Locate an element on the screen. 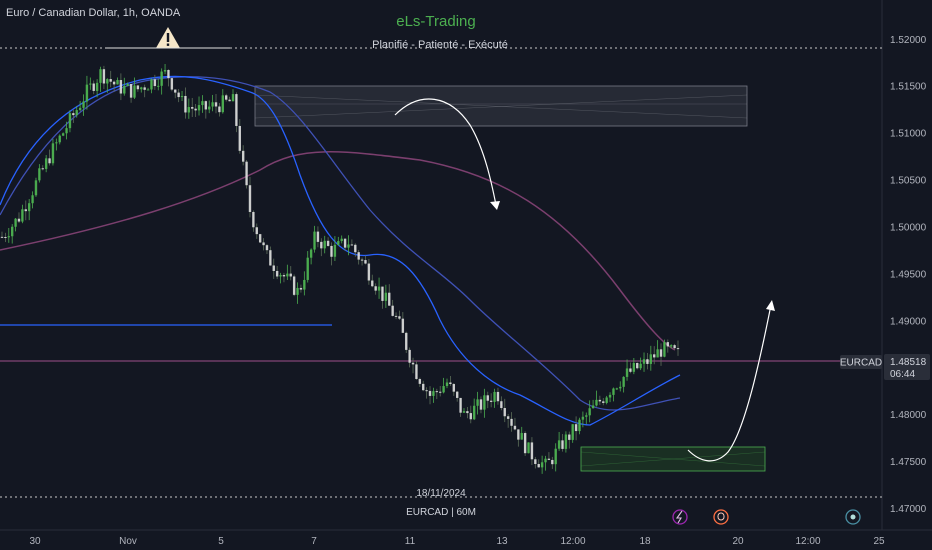 The width and height of the screenshot is (932, 550). price-tick-label: 1.50000 is located at coordinates (908, 227).